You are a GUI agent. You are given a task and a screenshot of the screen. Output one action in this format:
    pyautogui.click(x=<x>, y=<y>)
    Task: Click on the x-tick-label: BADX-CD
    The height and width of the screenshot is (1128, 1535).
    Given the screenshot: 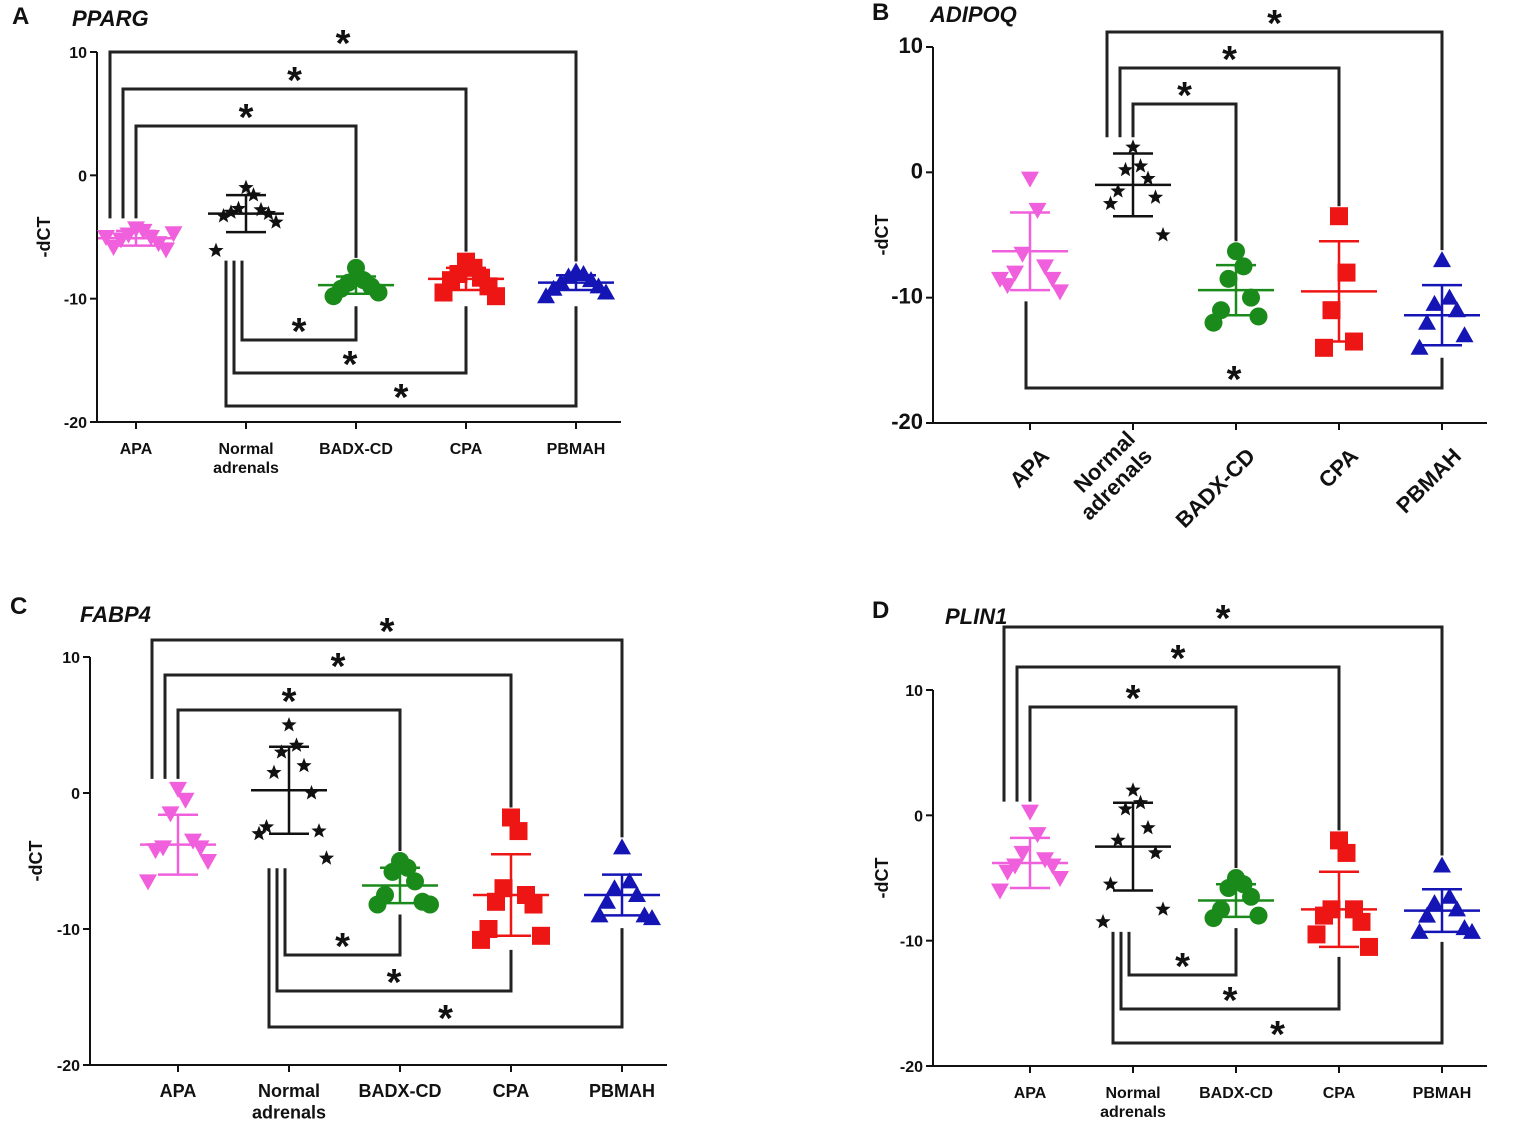 What is the action you would take?
    pyautogui.click(x=1215, y=487)
    